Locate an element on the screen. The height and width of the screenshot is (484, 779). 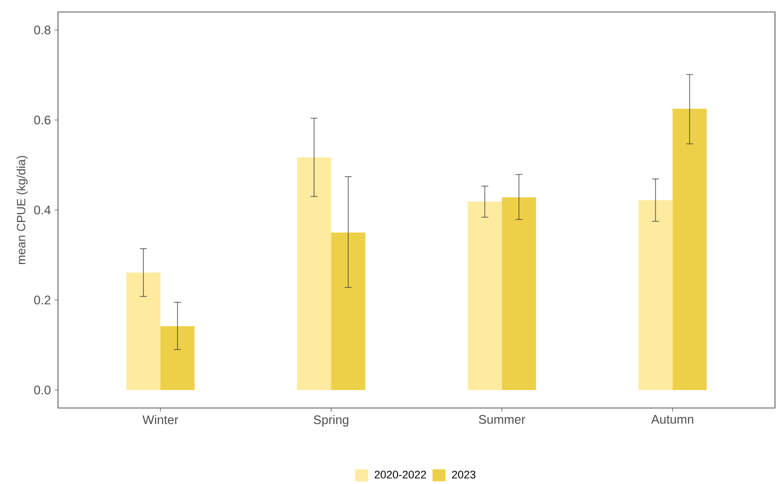
legend-label: 2023 is located at coordinates (464, 474).